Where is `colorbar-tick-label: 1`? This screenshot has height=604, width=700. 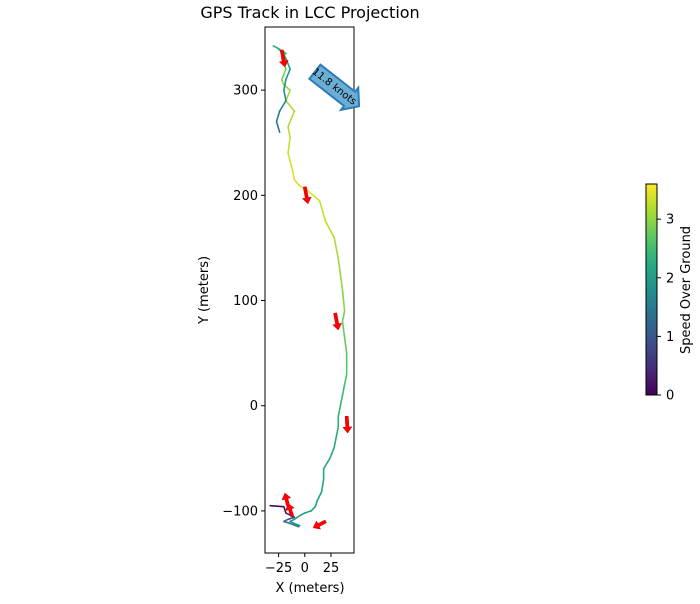 colorbar-tick-label: 1 is located at coordinates (670, 337).